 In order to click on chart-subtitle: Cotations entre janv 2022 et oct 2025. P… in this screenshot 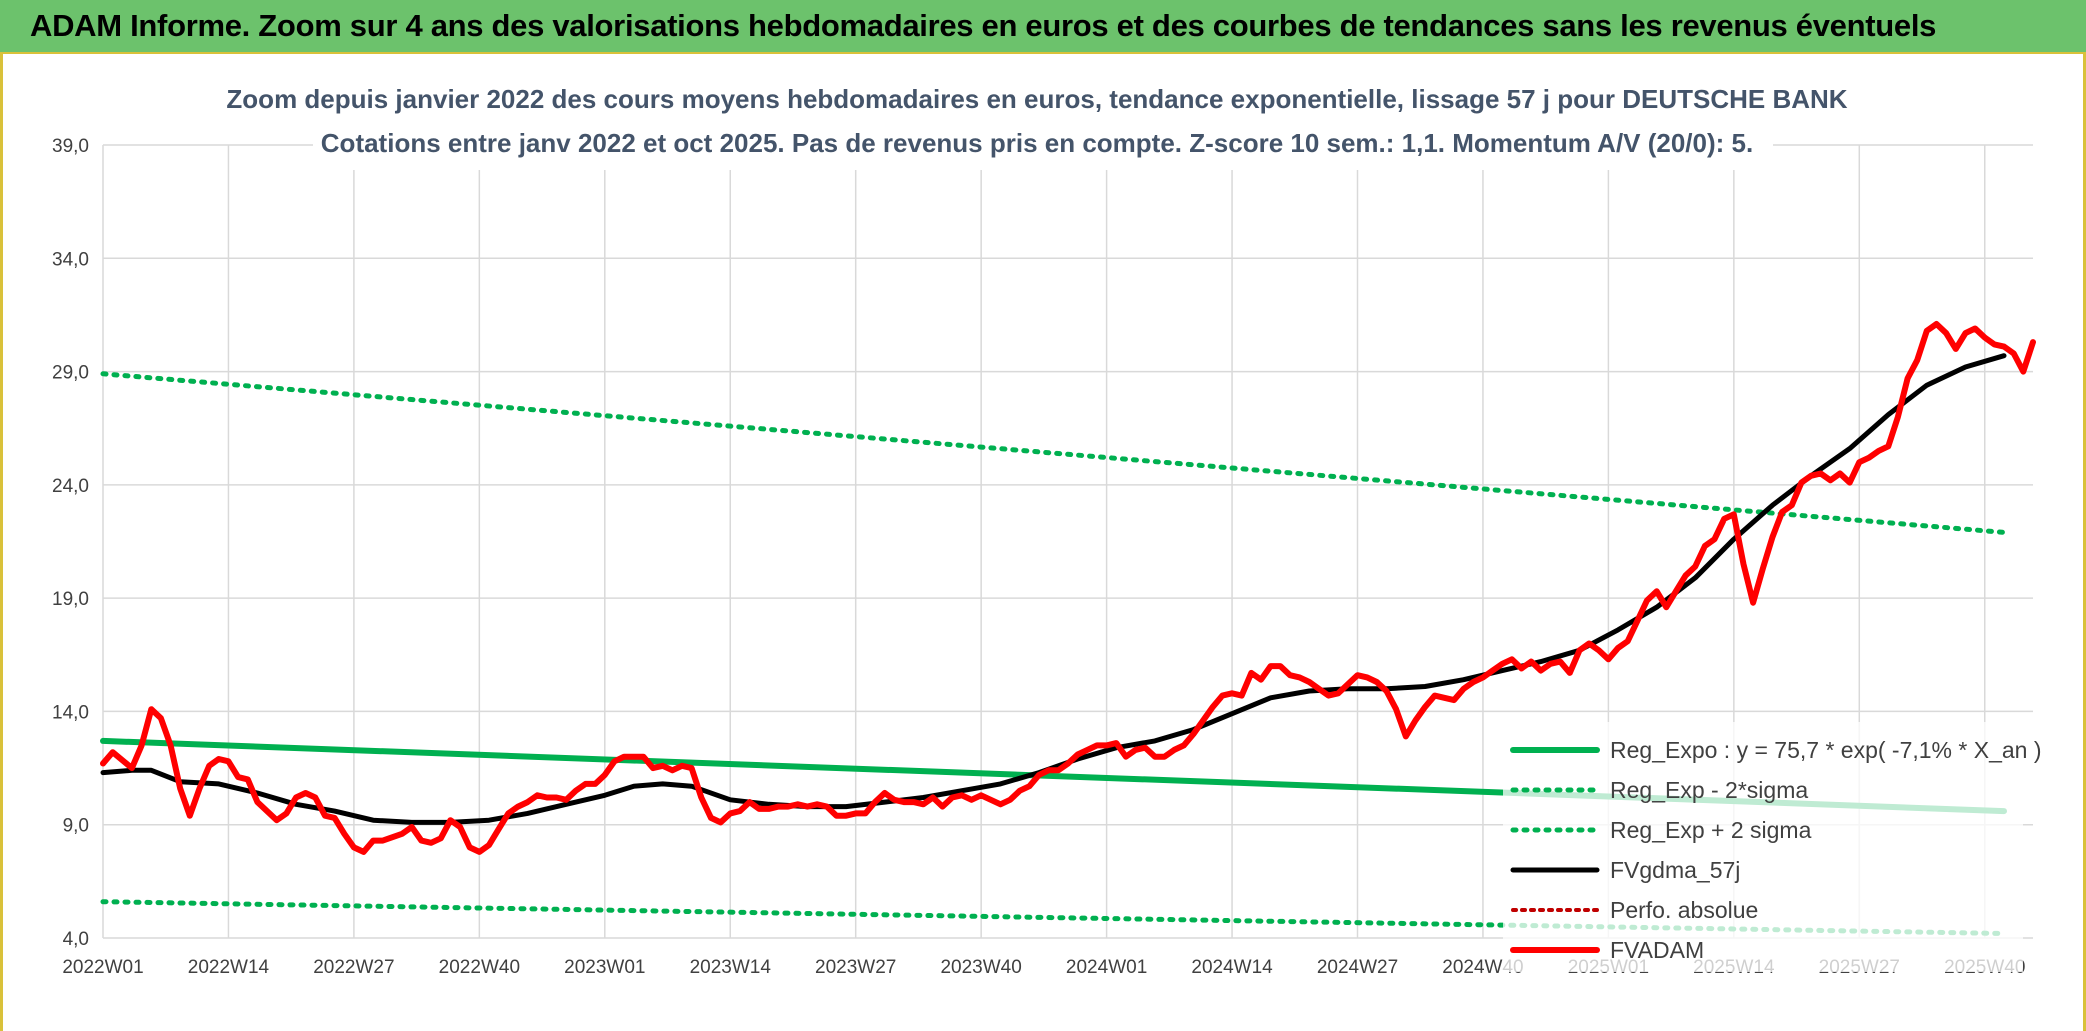, I will do `click(1037, 143)`.